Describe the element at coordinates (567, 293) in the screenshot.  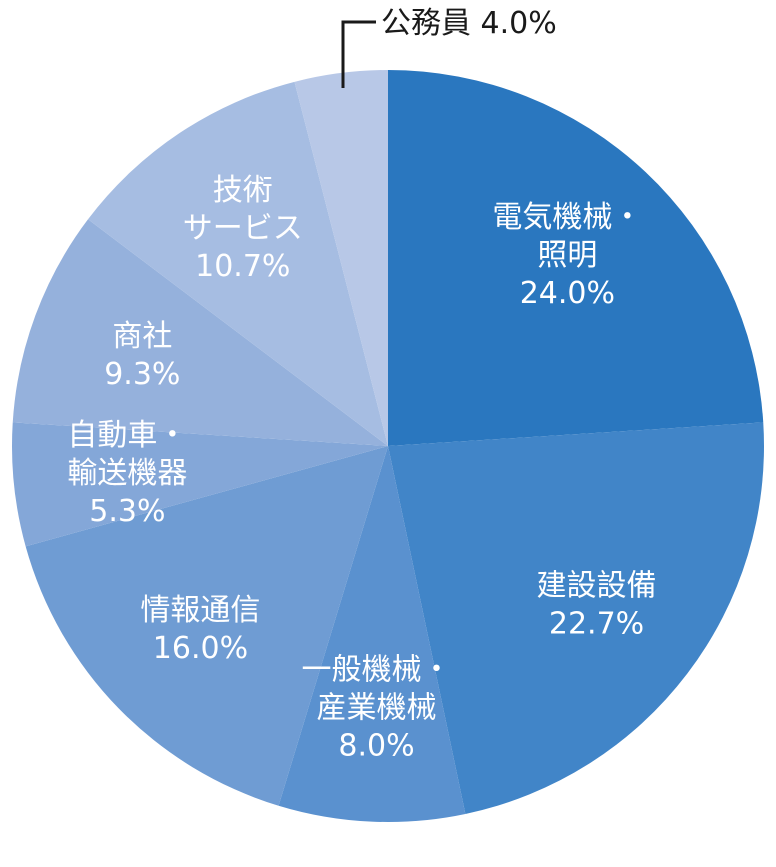
I see `slice-percent: 24.0%` at that location.